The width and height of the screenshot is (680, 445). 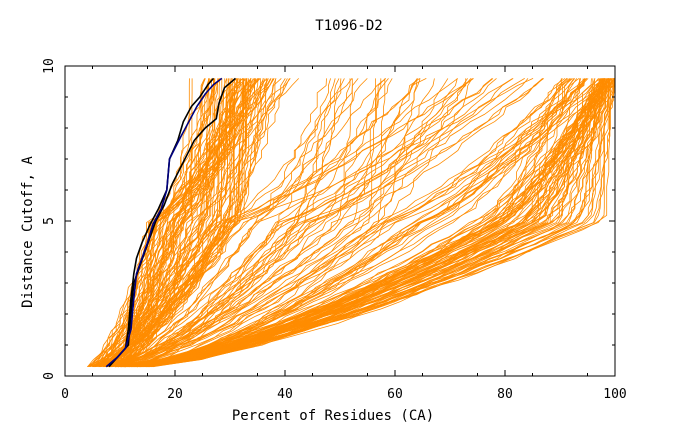 I want to click on x-tick-label: 0, so click(x=65, y=394).